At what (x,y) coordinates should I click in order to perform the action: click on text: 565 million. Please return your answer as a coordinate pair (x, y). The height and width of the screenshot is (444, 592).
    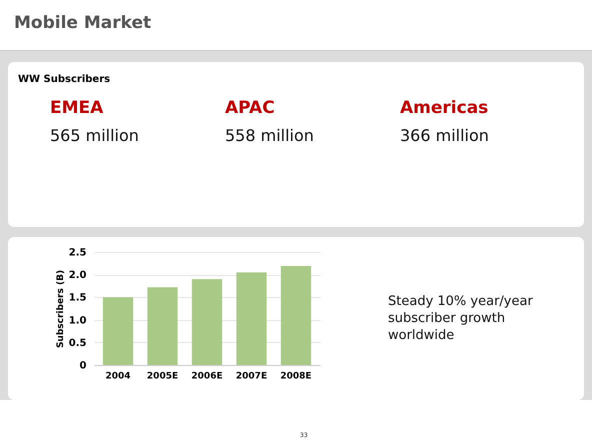
    Looking at the image, I should click on (94, 135).